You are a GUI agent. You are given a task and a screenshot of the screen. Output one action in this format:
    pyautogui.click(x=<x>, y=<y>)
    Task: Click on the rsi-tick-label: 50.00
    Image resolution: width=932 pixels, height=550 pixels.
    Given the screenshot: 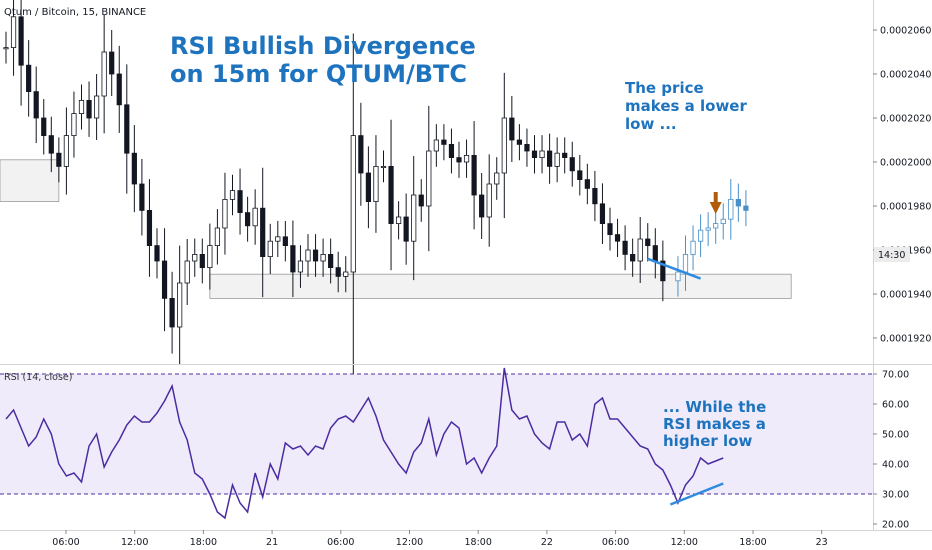 What is the action you would take?
    pyautogui.click(x=895, y=435)
    